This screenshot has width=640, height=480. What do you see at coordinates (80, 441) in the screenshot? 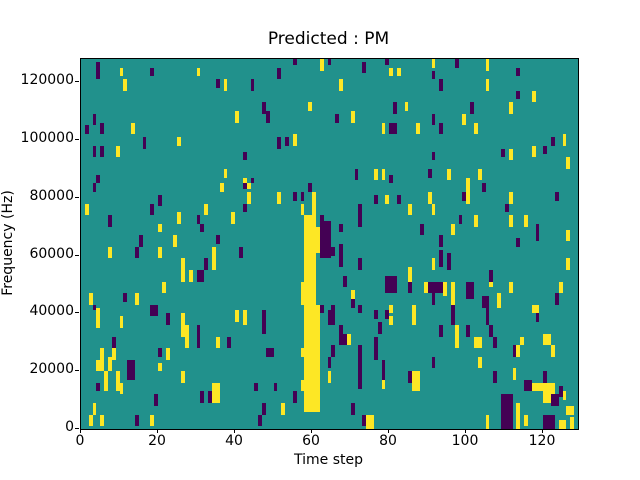
I see `x-tick-label: 0` at bounding box center [80, 441].